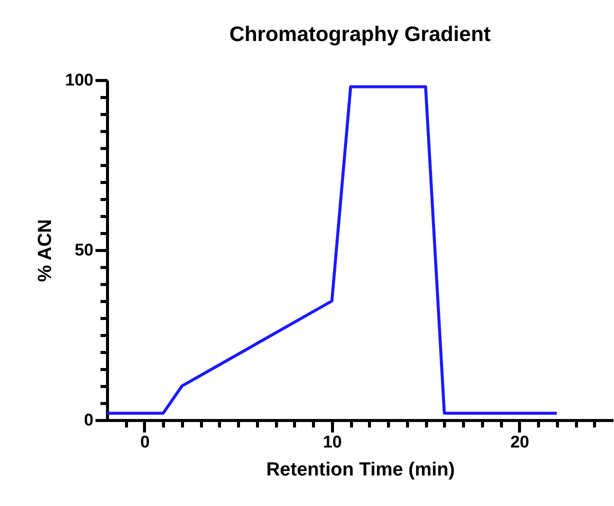 The image size is (614, 506). I want to click on y-tick-label: 50, so click(84, 250).